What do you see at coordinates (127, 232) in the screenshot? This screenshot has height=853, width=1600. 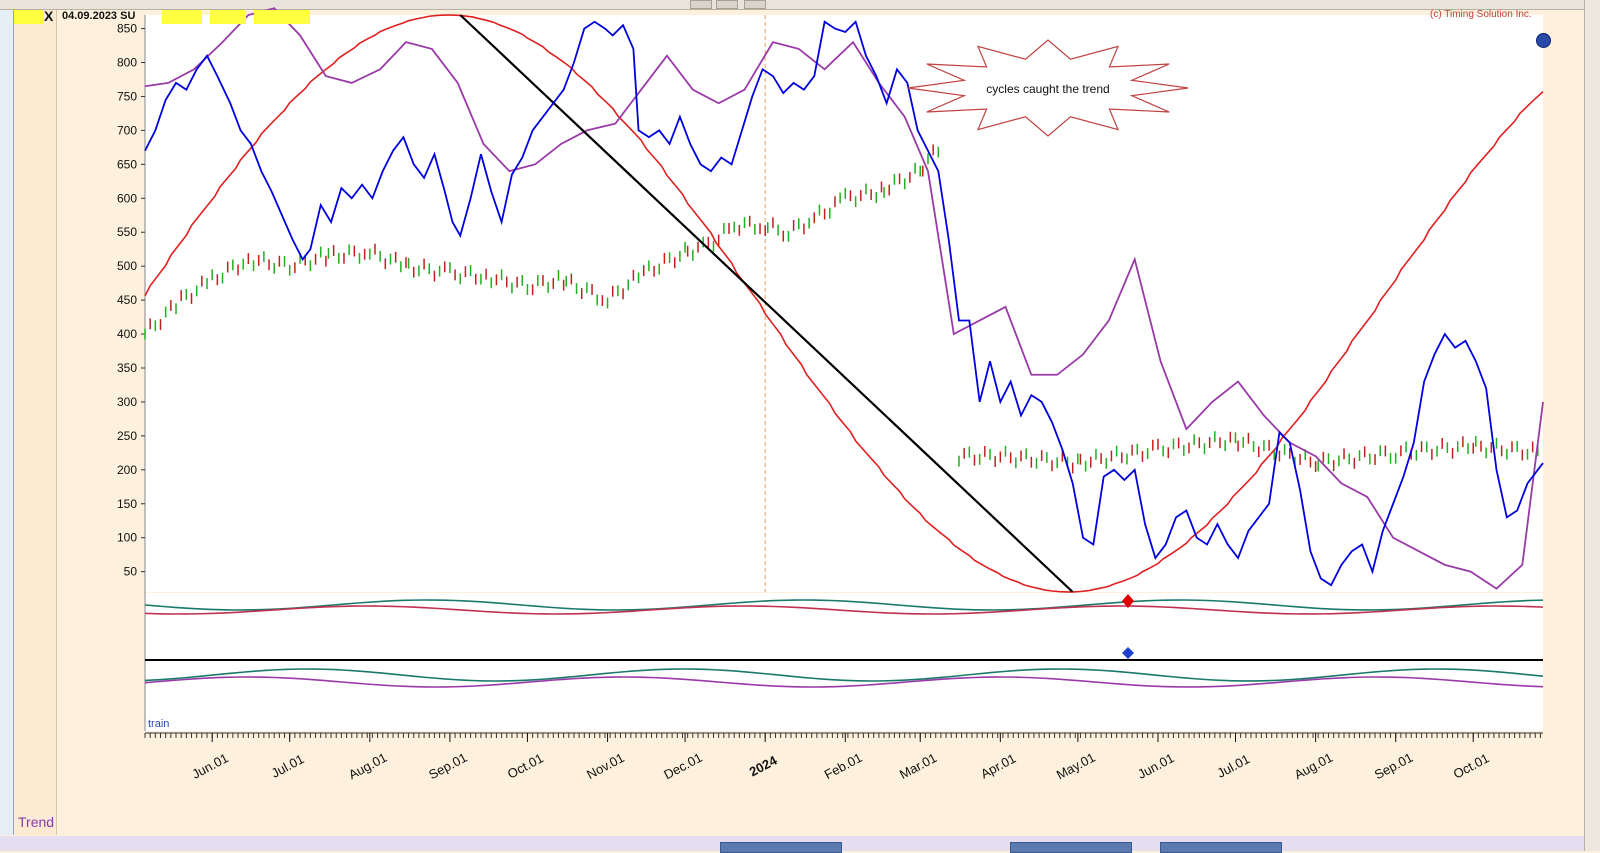 I see `y-tick-label: 550` at bounding box center [127, 232].